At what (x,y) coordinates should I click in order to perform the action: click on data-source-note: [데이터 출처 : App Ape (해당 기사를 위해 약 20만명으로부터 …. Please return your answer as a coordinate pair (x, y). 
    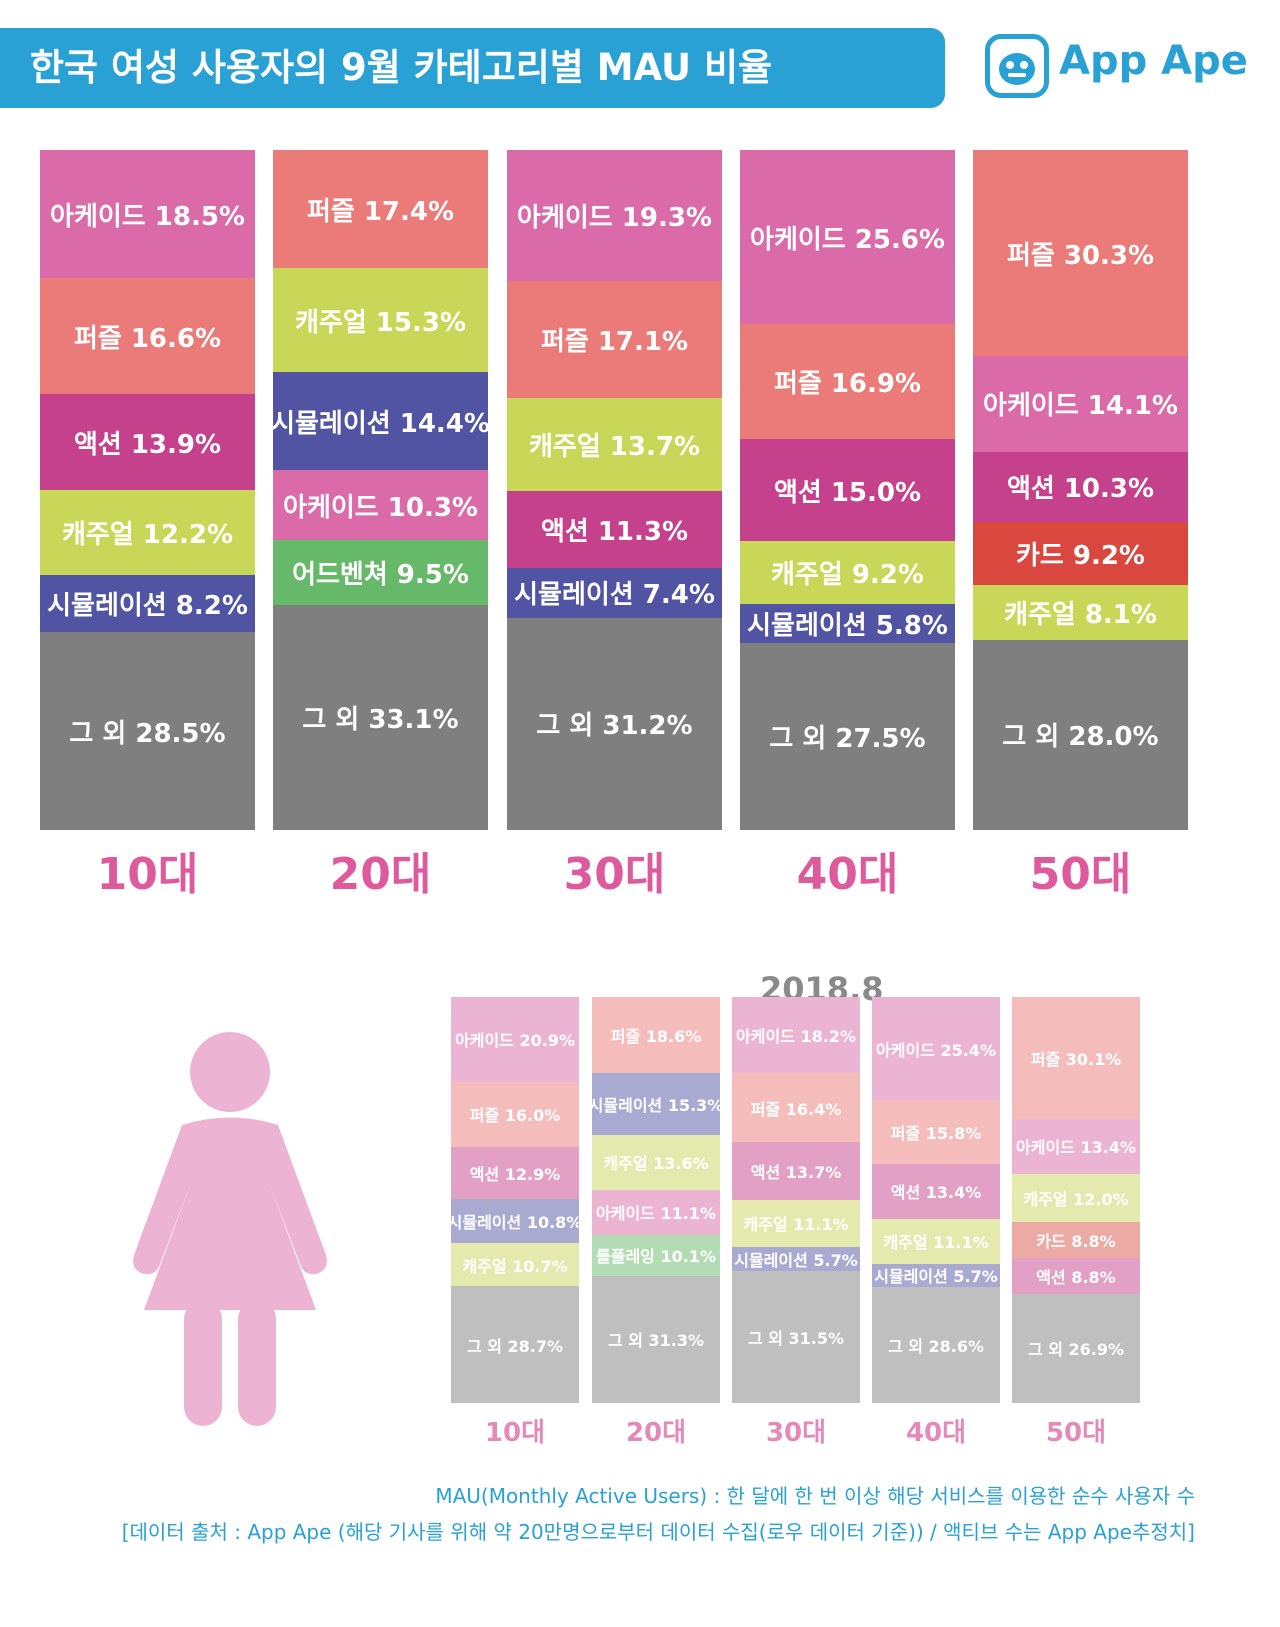
    Looking at the image, I should click on (658, 1532).